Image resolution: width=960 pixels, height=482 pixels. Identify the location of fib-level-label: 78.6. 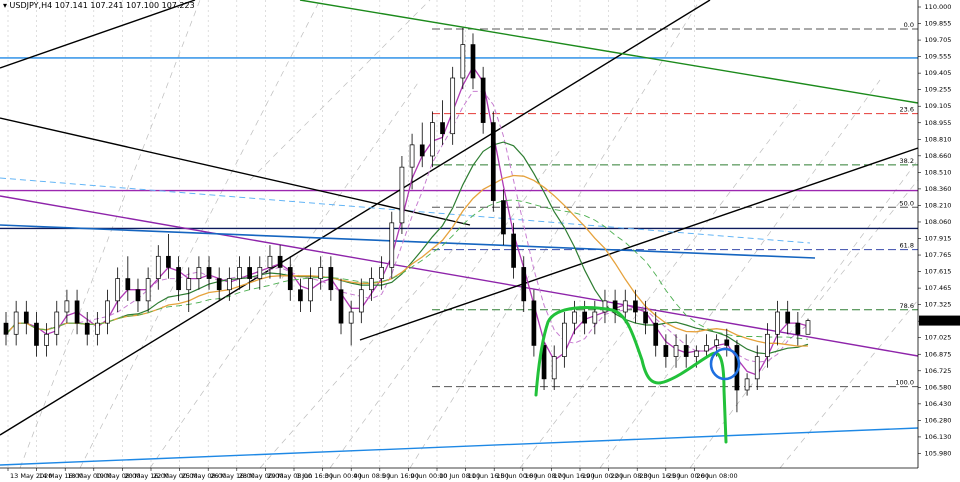
(907, 306).